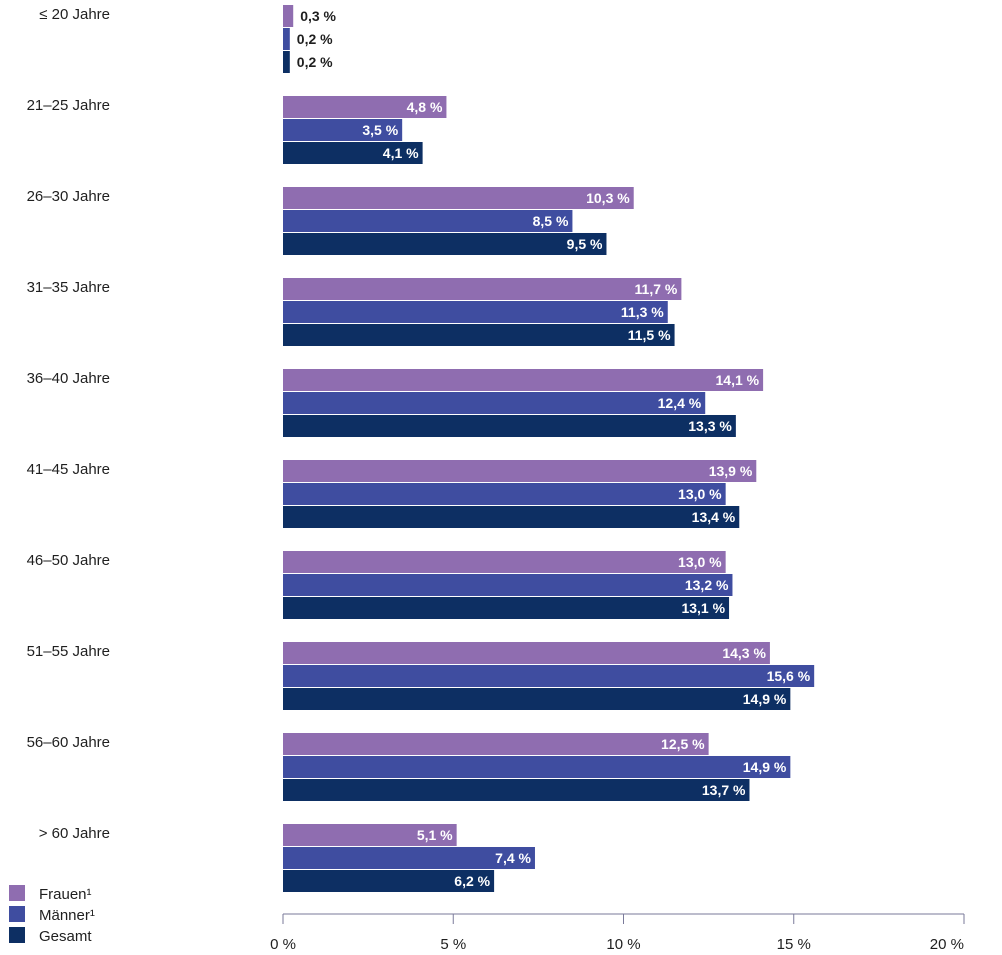  I want to click on data-label: 13,3 %, so click(710, 426).